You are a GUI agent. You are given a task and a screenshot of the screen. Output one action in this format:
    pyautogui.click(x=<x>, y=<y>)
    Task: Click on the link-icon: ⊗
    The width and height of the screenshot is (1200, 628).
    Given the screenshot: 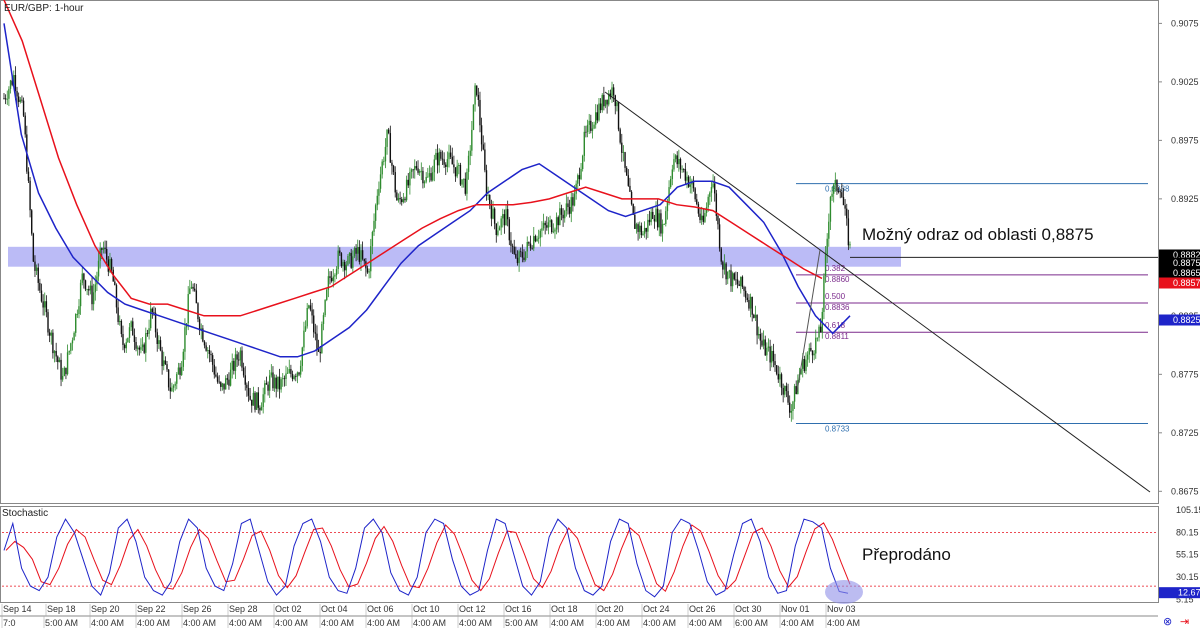 What is the action you would take?
    pyautogui.click(x=1167, y=621)
    